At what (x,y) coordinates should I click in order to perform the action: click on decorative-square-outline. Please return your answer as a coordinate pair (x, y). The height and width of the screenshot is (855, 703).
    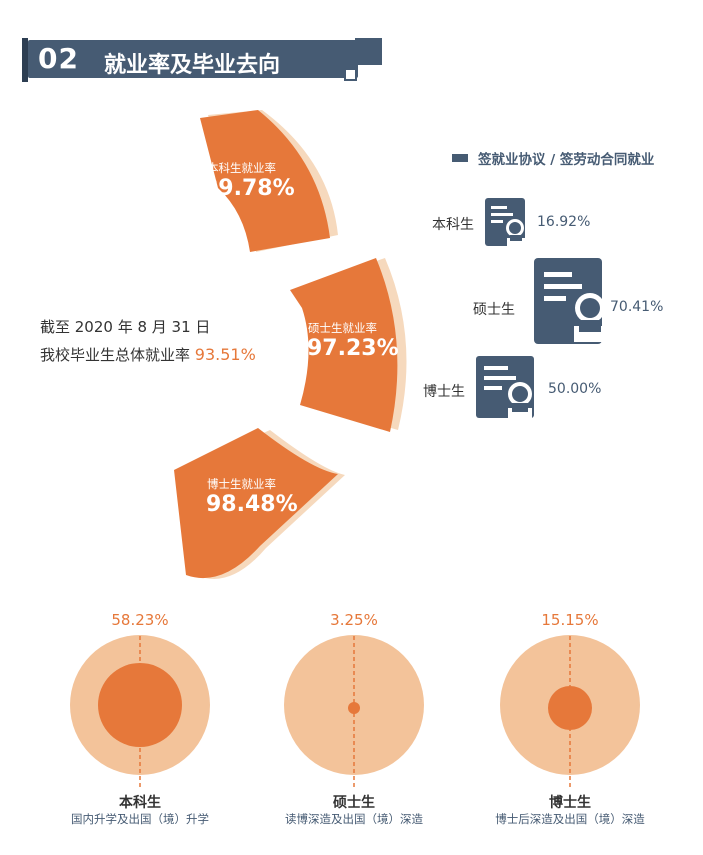
    Looking at the image, I should click on (350, 74).